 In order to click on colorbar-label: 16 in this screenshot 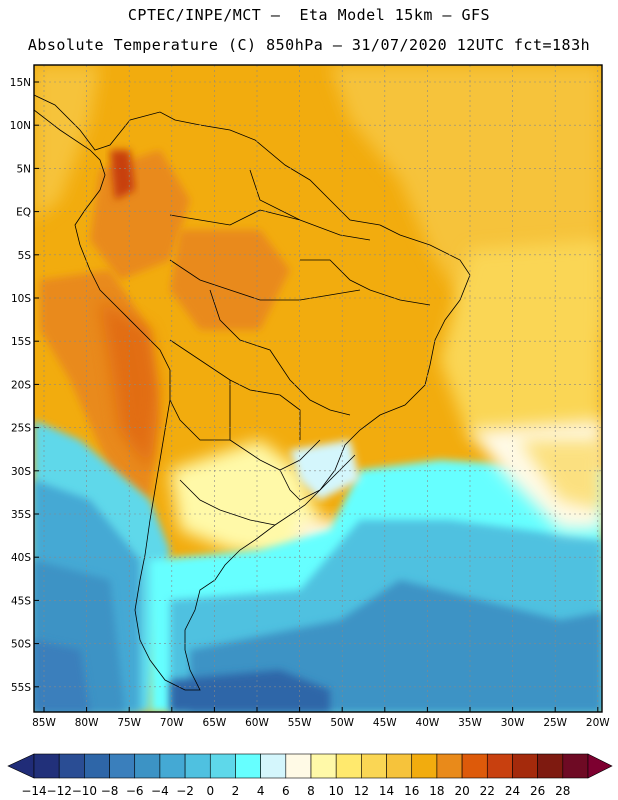, I will do `click(411, 791)`.